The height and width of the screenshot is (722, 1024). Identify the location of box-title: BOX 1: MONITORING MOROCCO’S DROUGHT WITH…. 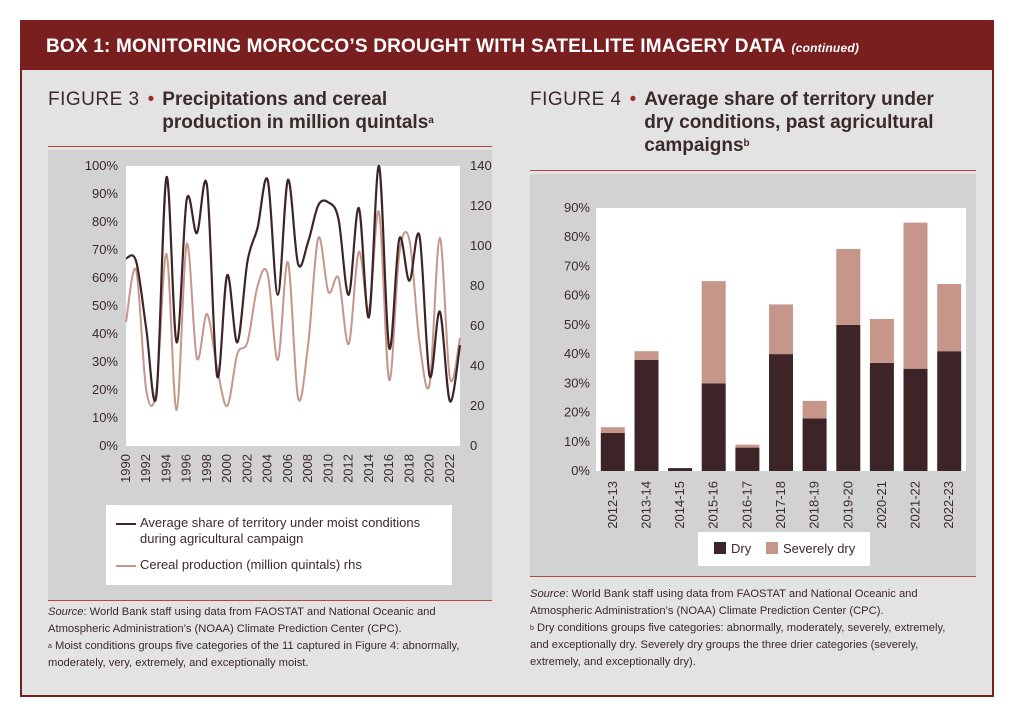
(416, 46).